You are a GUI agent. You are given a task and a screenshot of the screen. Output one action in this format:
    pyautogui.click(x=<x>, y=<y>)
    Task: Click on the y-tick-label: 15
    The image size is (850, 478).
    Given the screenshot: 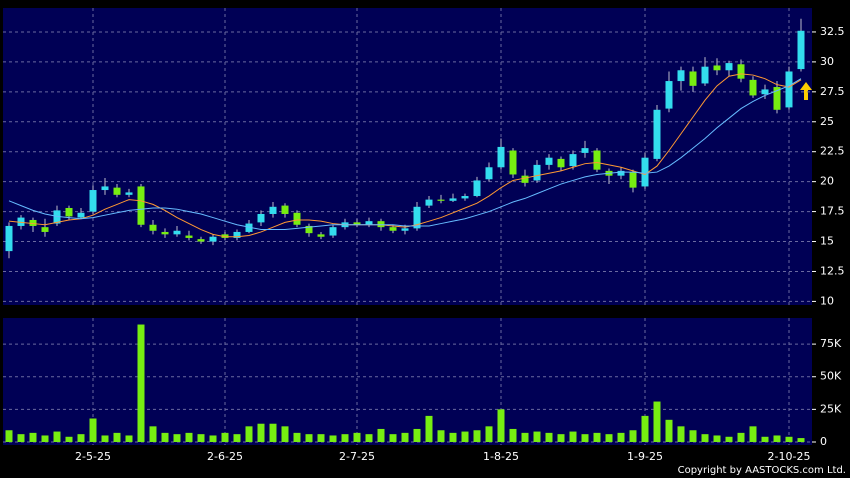 What is the action you would take?
    pyautogui.click(x=827, y=241)
    